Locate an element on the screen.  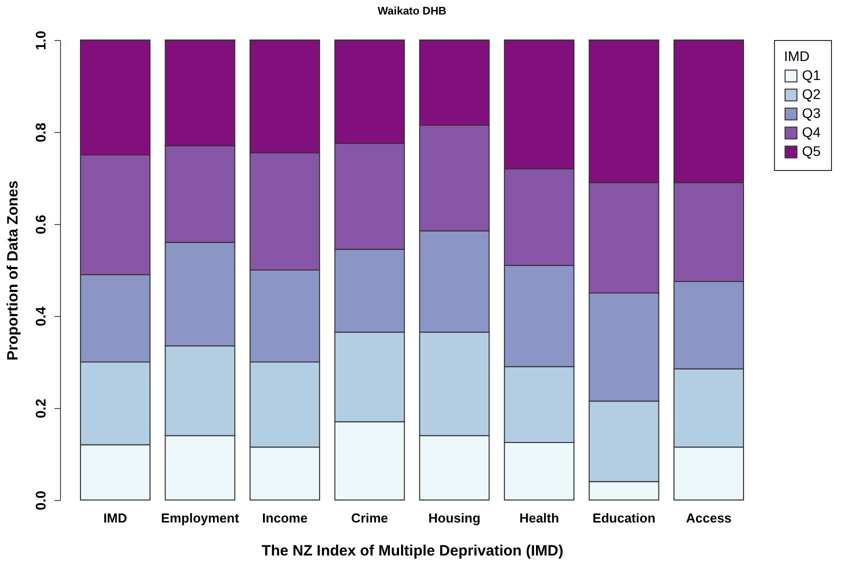
legend-label: Q2 is located at coordinates (811, 94).